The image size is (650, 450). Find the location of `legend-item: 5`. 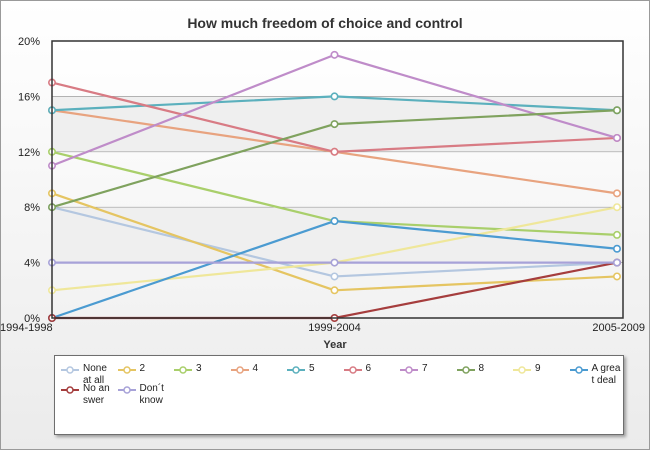

legend-item: 5 is located at coordinates (313, 369).